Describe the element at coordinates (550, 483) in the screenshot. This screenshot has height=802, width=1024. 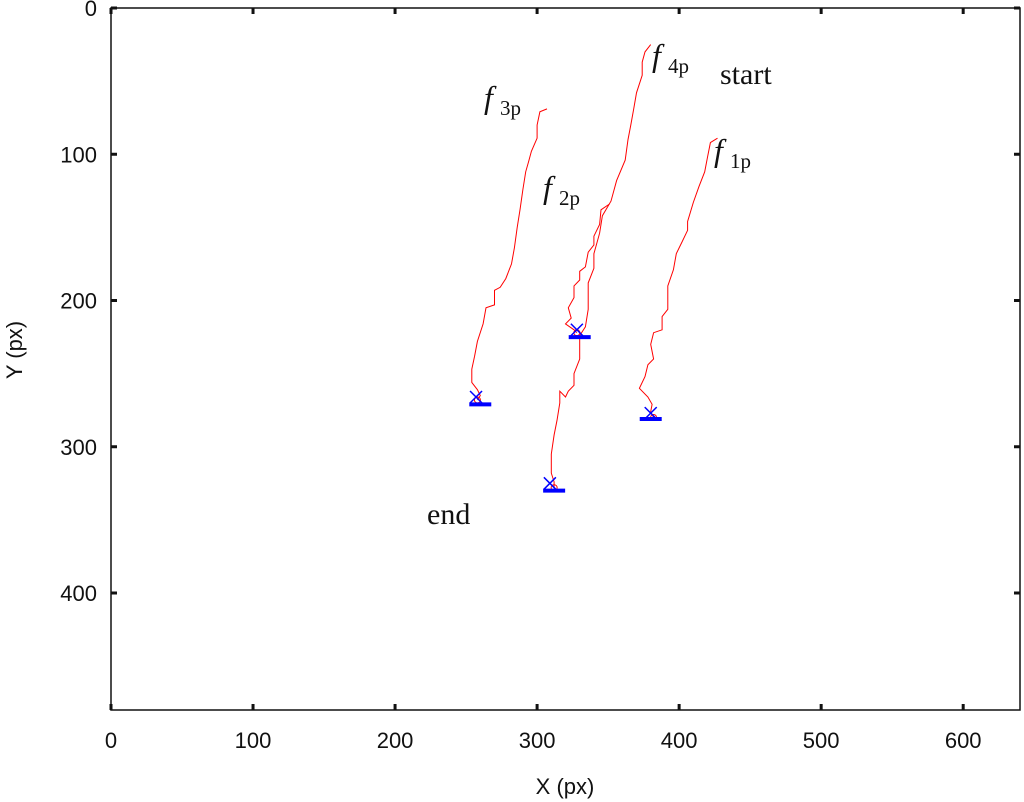
I see `end-cross-marker-f4p` at that location.